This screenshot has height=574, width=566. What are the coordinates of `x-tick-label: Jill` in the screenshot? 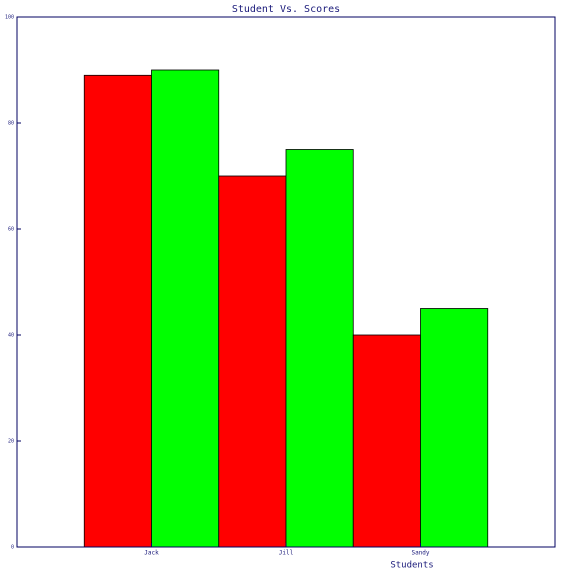 It's located at (286, 553).